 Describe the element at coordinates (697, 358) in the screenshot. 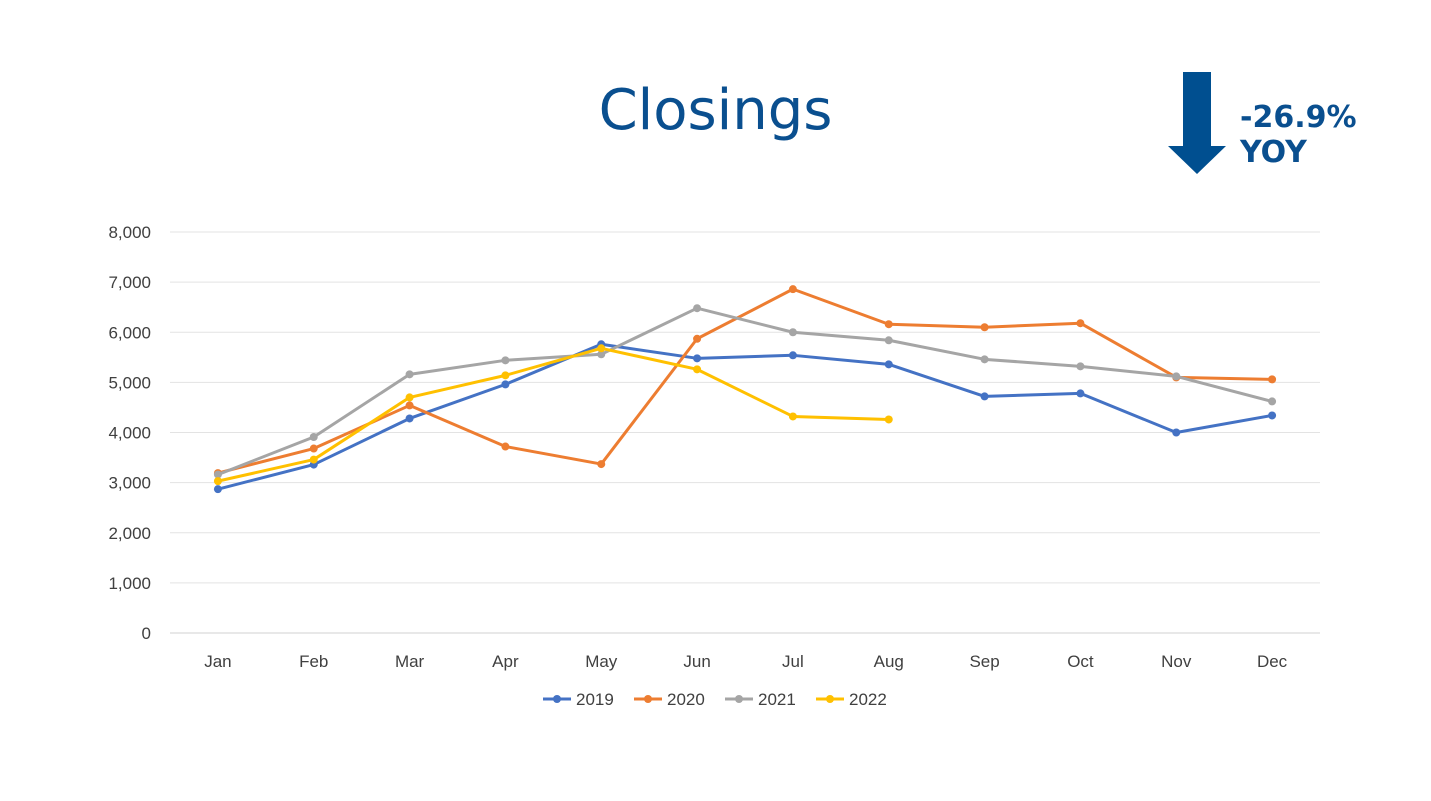

I see `data-point-2019-Jun` at that location.